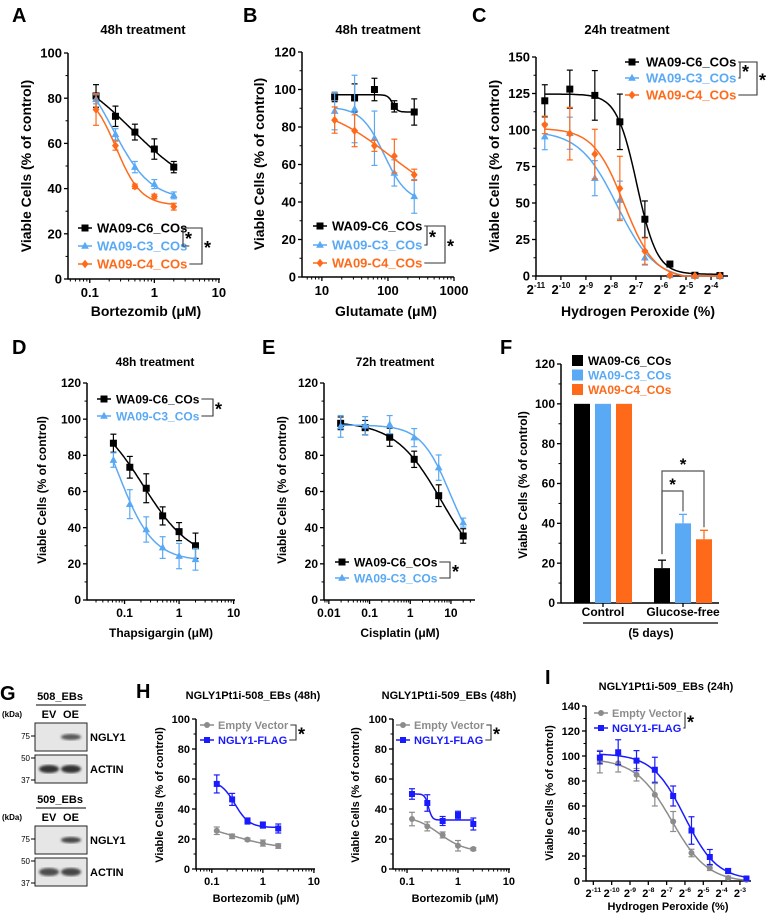  I want to click on legend-label: NGLY1-FLAG, so click(252, 741).